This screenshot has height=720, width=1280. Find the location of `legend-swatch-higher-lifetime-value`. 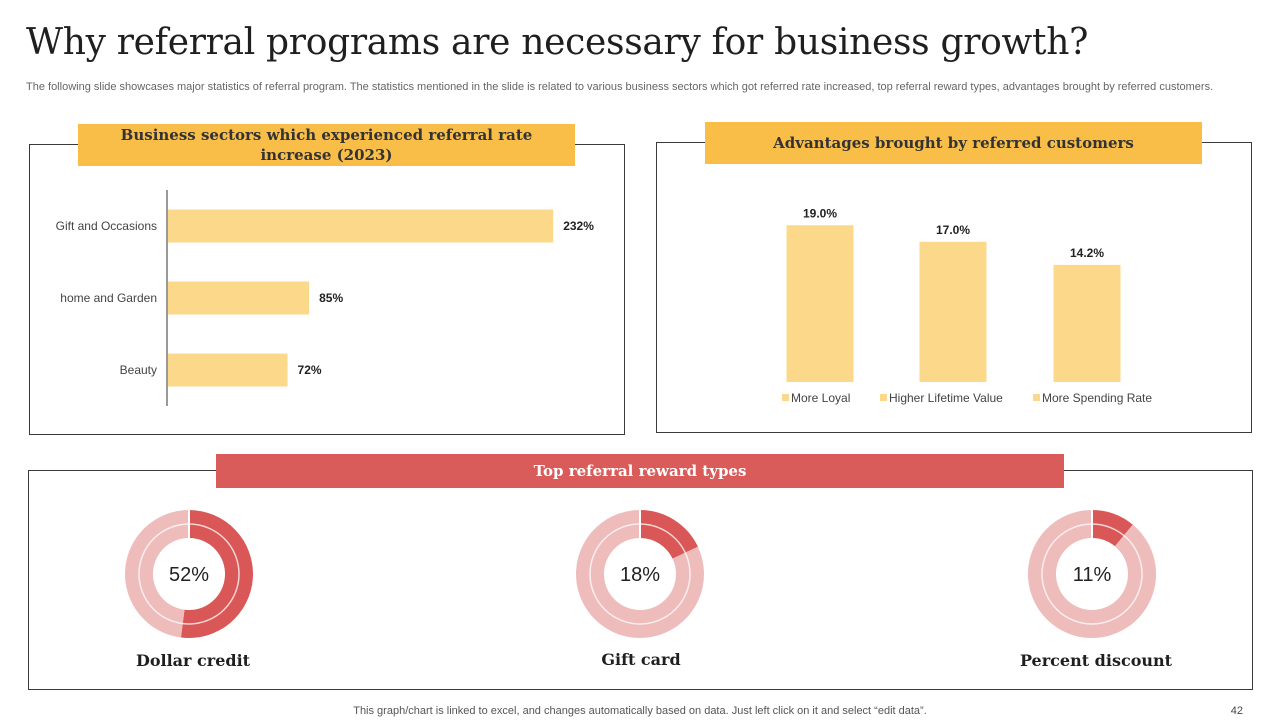

legend-swatch-higher-lifetime-value is located at coordinates (883, 397).